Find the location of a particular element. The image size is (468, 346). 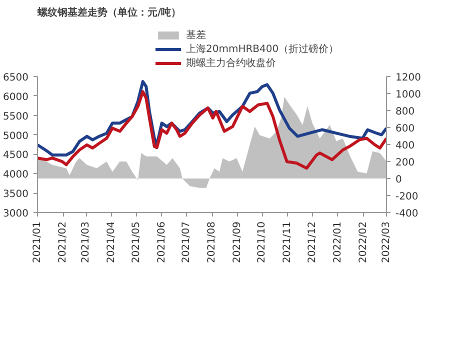

x-tick-label: 2022/02 is located at coordinates (363, 242).